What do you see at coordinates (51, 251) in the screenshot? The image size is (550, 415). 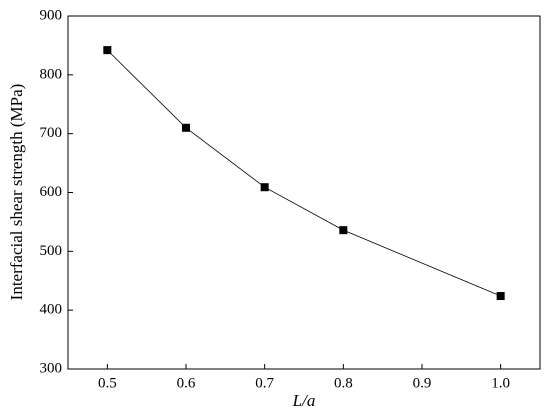 I see `y-tick-label: 500` at bounding box center [51, 251].